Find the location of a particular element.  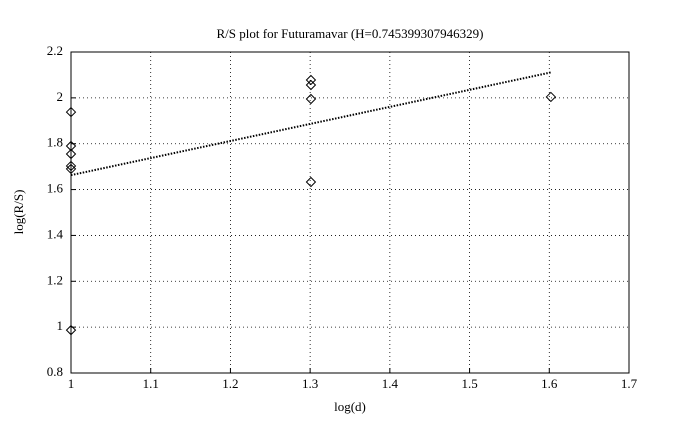

y-tick-label: 2 is located at coordinates (60, 96).